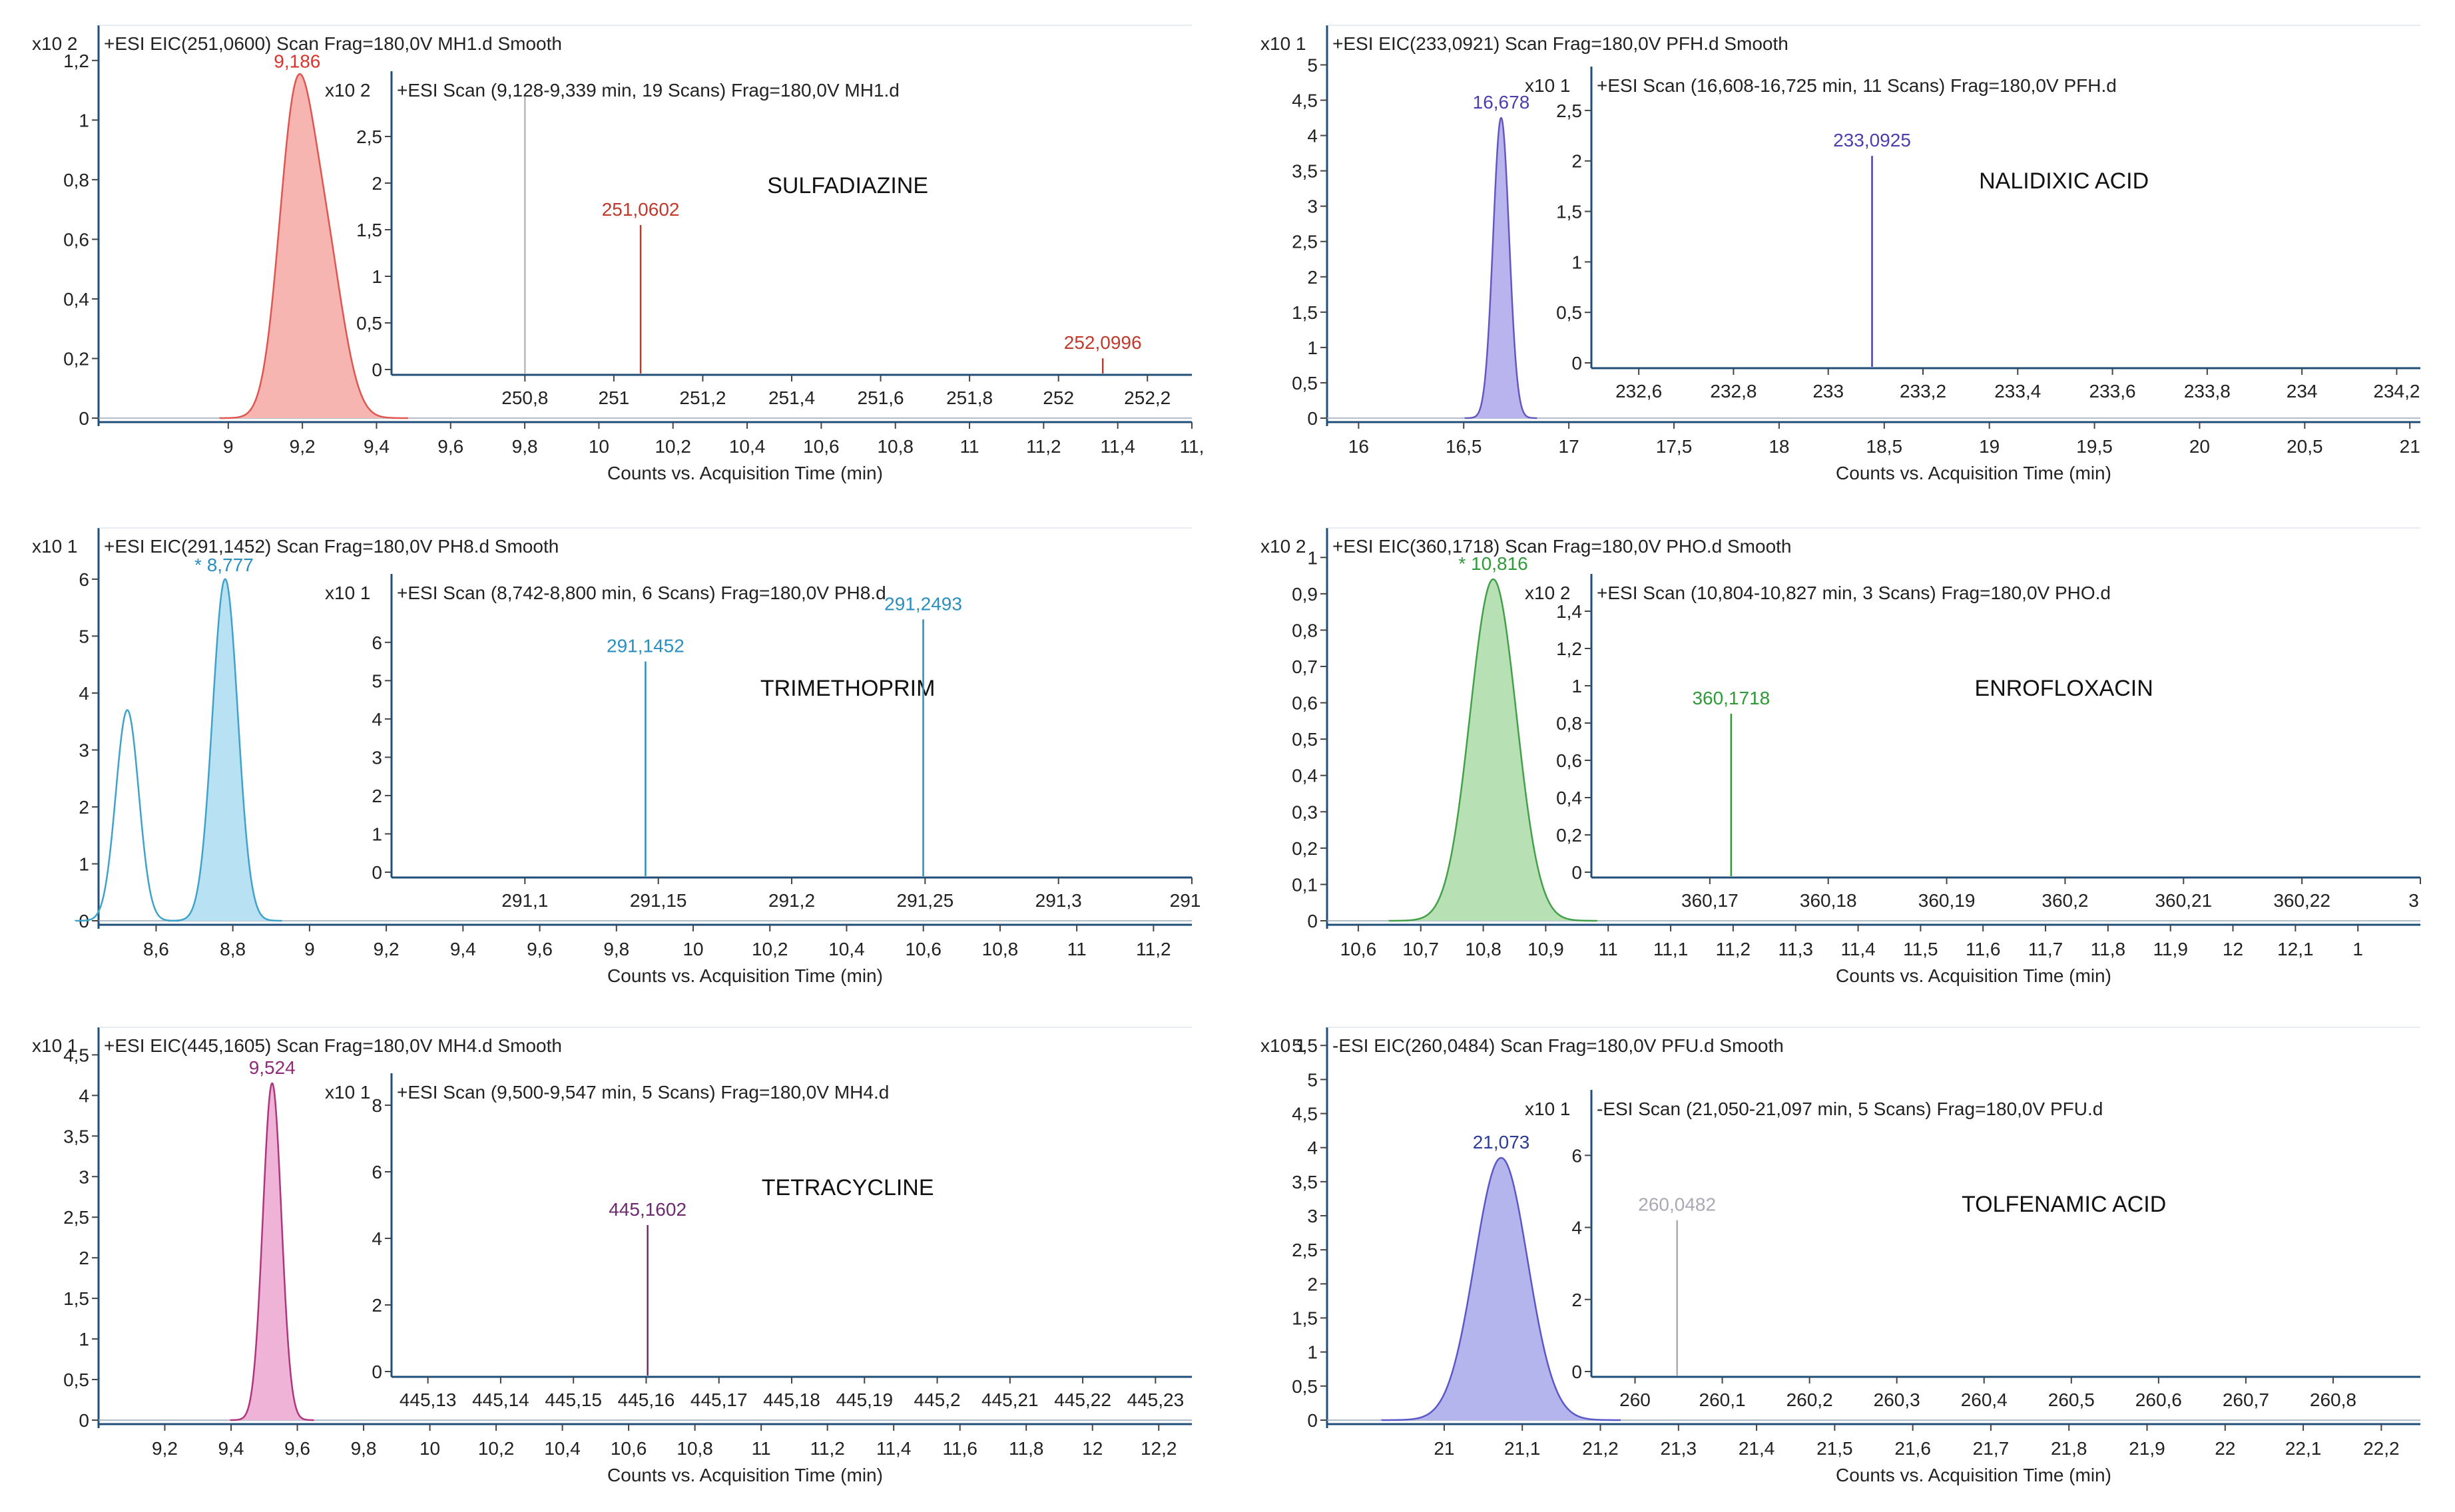 This screenshot has width=2455, height=1512. What do you see at coordinates (2413, 900) in the screenshot?
I see `inset-x-tick-label: 3` at bounding box center [2413, 900].